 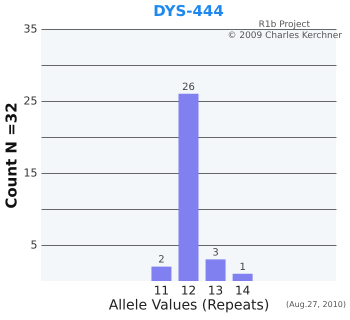 What do you see at coordinates (31, 101) in the screenshot?
I see `y-tick-label: 25` at bounding box center [31, 101].